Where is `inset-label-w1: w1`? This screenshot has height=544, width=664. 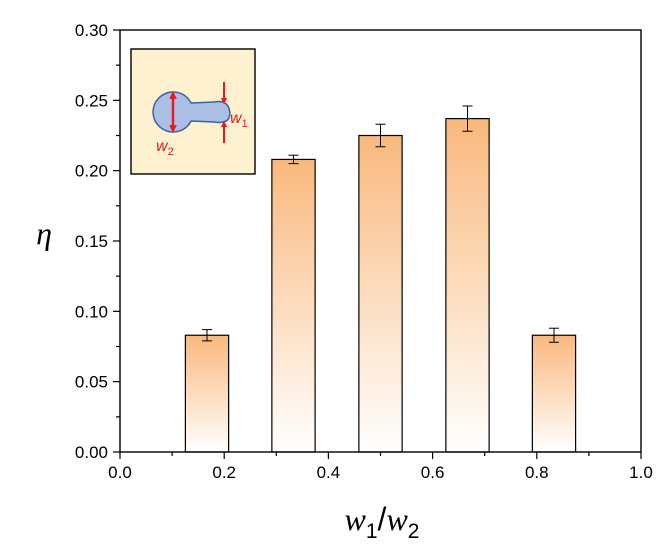 inset-label-w1: w1 is located at coordinates (239, 120).